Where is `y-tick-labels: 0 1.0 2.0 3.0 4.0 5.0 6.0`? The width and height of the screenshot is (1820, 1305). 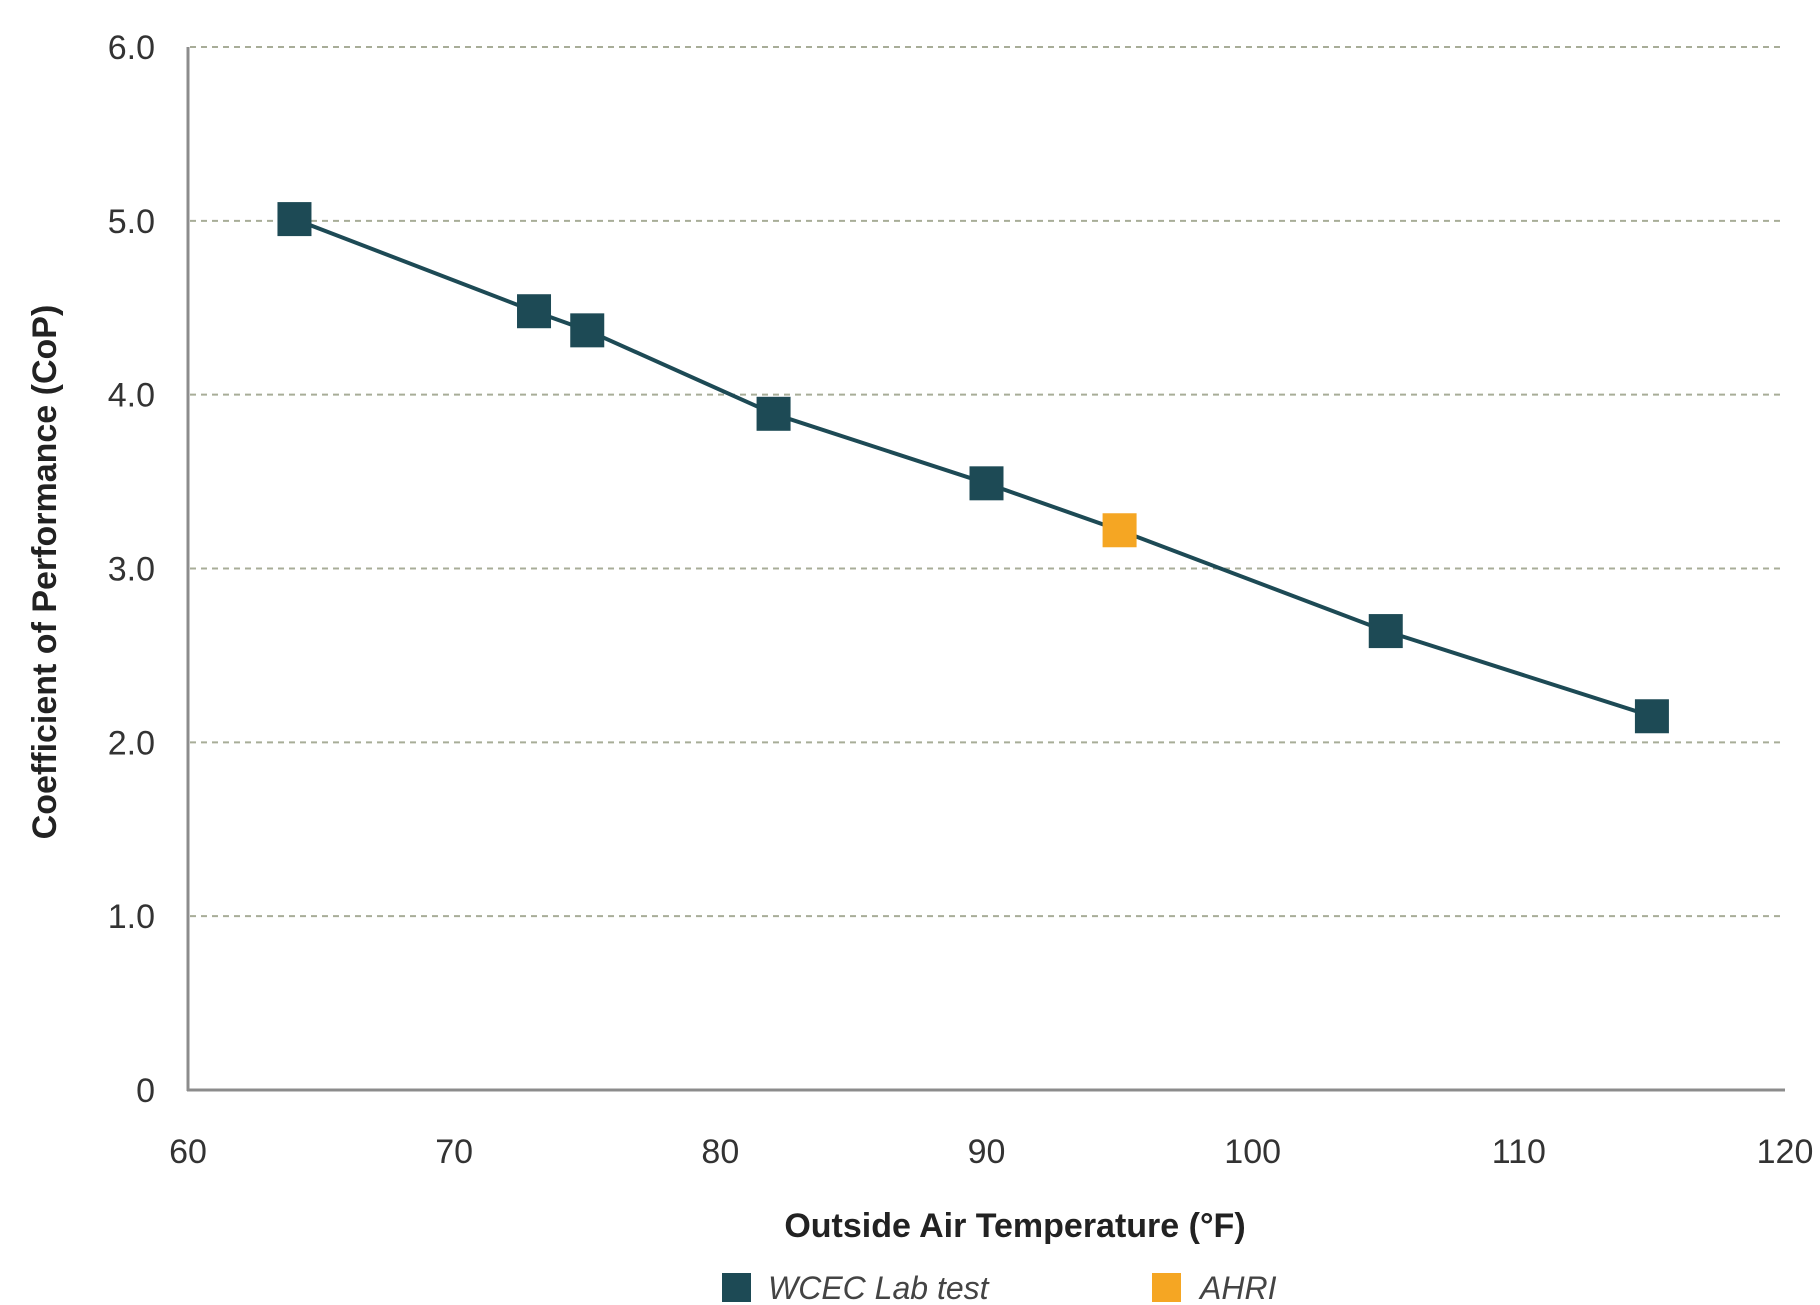
y-tick-labels: 0 1.0 2.0 3.0 4.0 5.0 6.0 is located at coordinates (131, 569).